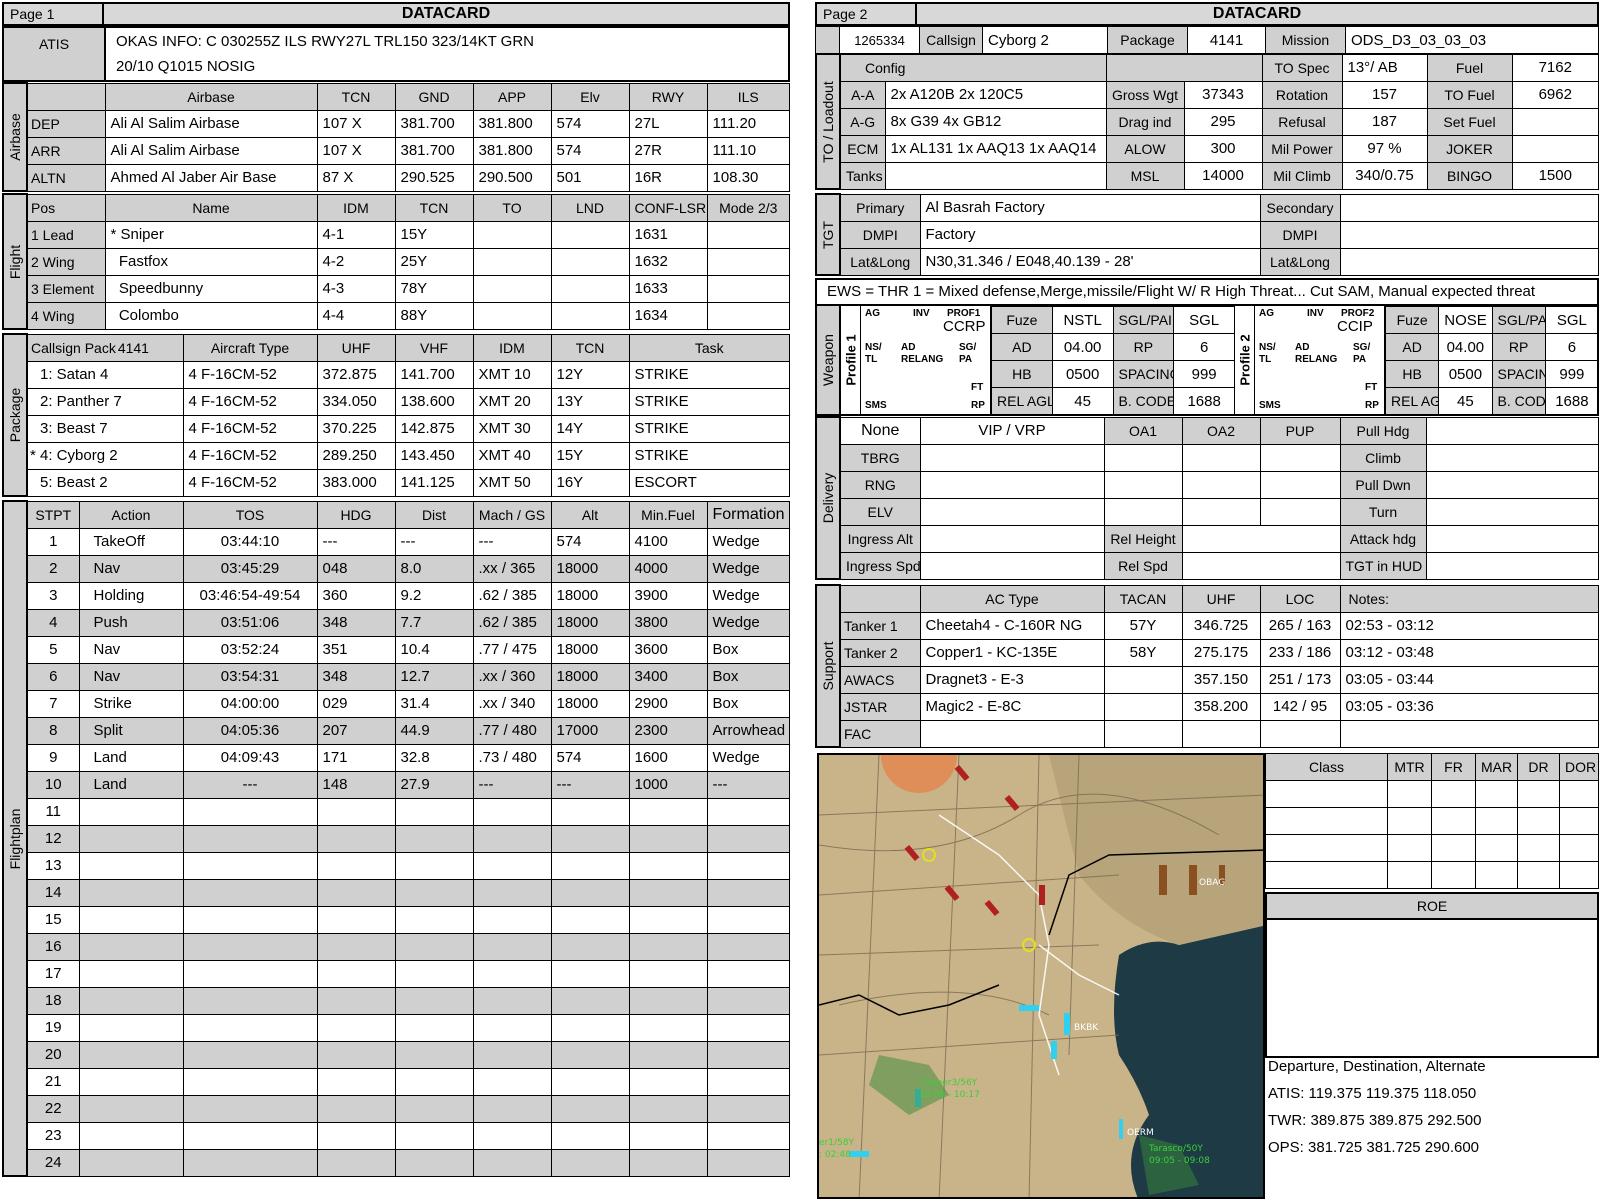 The height and width of the screenshot is (1200, 1600). I want to click on airbase-col-header: TCN, so click(356, 96).